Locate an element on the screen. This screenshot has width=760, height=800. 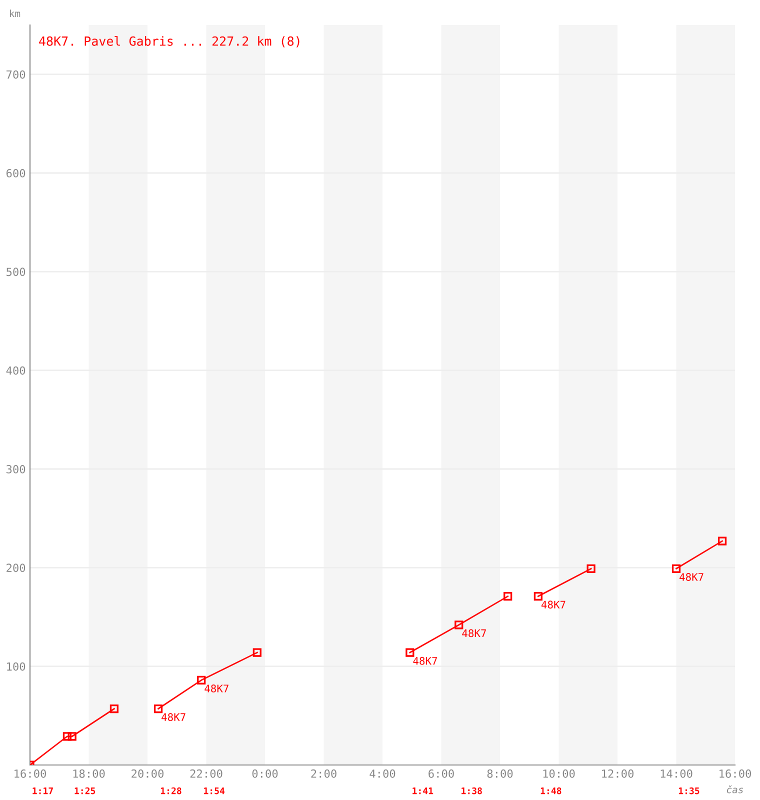
y-axis-title: km is located at coordinates (15, 14).